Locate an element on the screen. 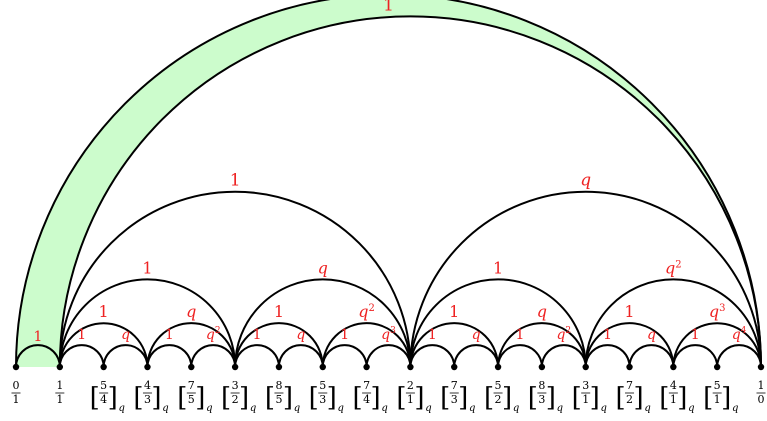 The height and width of the screenshot is (421, 767). edge-weight-label: q3 is located at coordinates (717, 311).